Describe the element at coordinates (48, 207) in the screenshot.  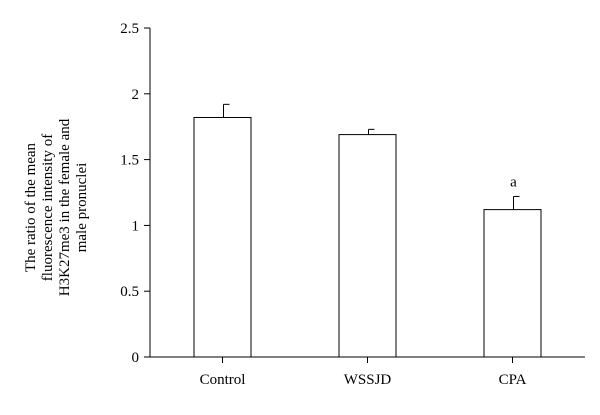
I see `y-axis-label-line: fluorescence intensity of` at that location.